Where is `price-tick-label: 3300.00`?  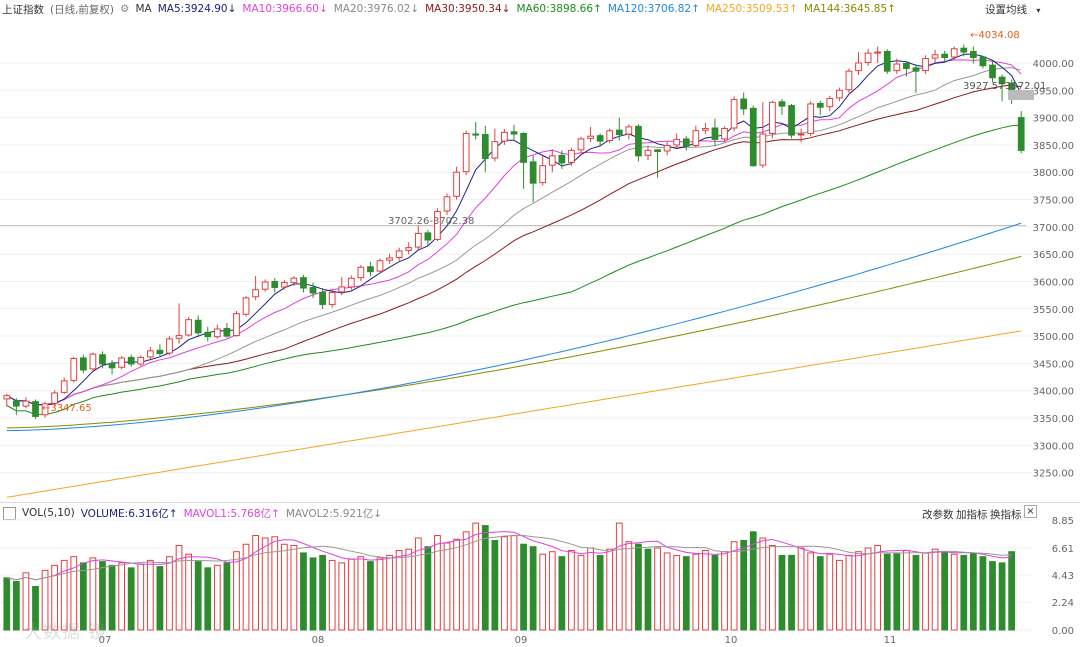 price-tick-label: 3300.00 is located at coordinates (1053, 446).